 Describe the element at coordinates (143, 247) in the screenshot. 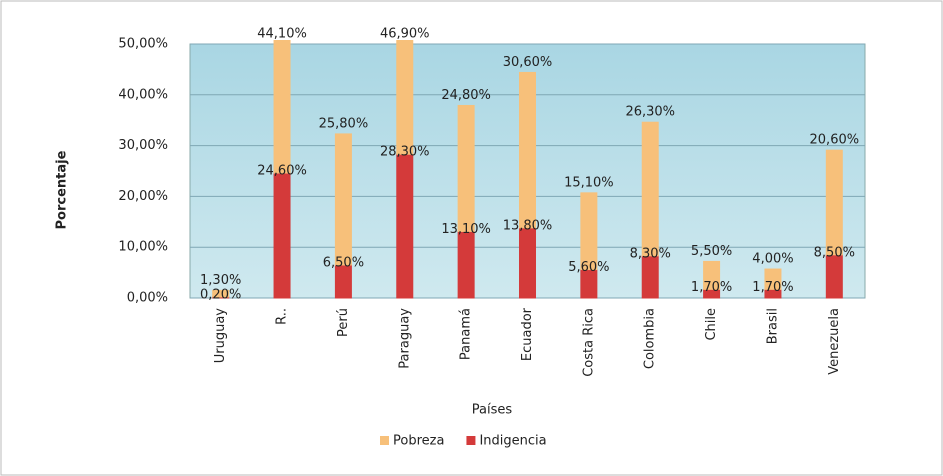

I see `y-tick-label: 10,00%` at that location.